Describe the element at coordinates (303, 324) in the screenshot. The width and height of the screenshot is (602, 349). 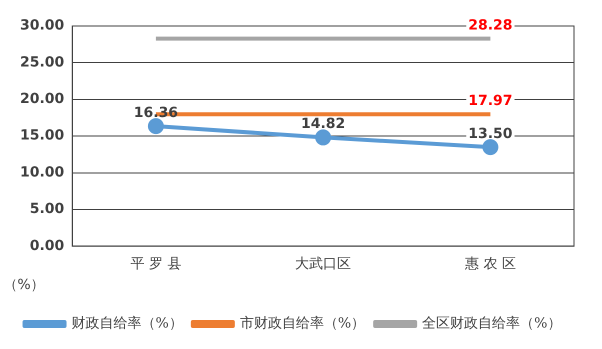
I see `legend-label: 市财政自给率（%）` at that location.